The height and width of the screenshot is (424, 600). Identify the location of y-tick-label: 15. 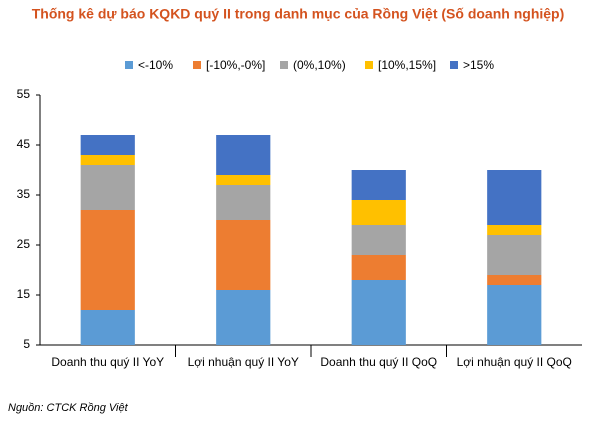
(24, 294).